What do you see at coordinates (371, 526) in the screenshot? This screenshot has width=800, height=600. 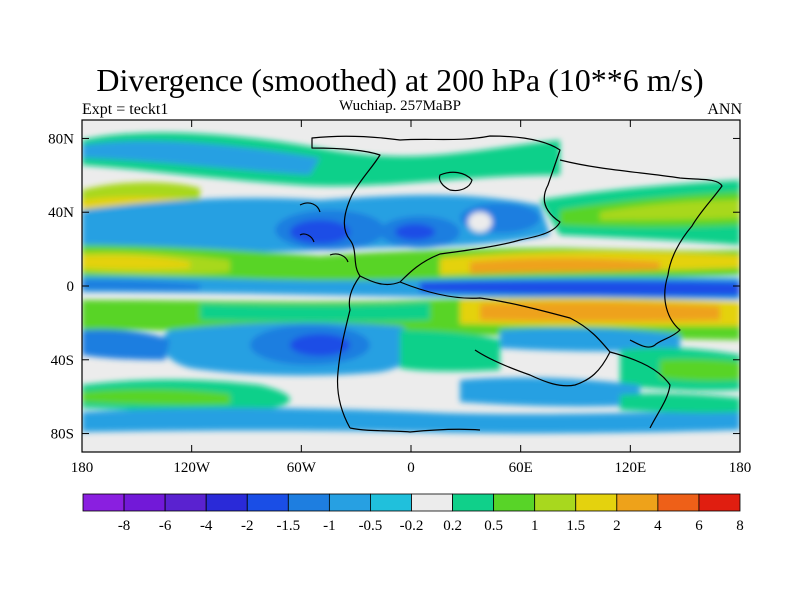 I see `colorbar-label: -0.5` at bounding box center [371, 526].